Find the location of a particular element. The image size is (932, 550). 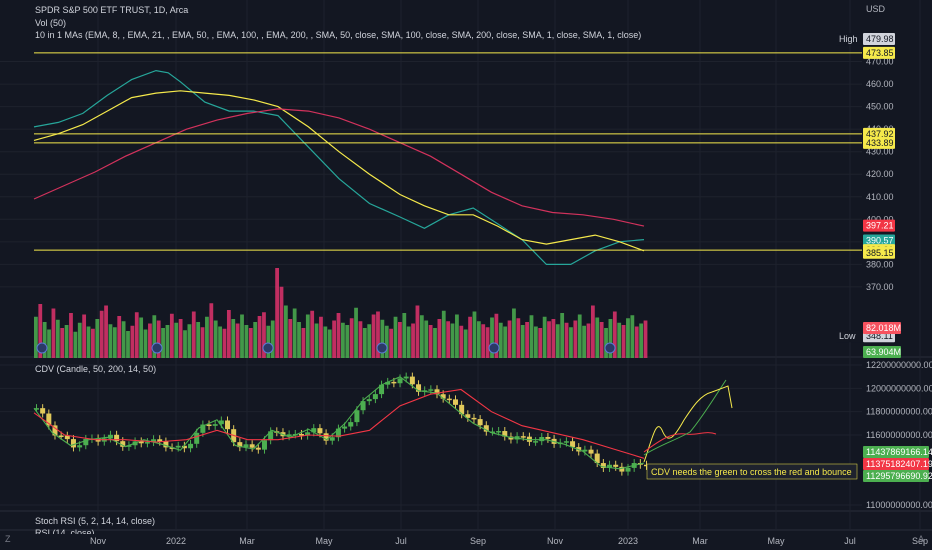

price-tag: 479.98 is located at coordinates (880, 39).